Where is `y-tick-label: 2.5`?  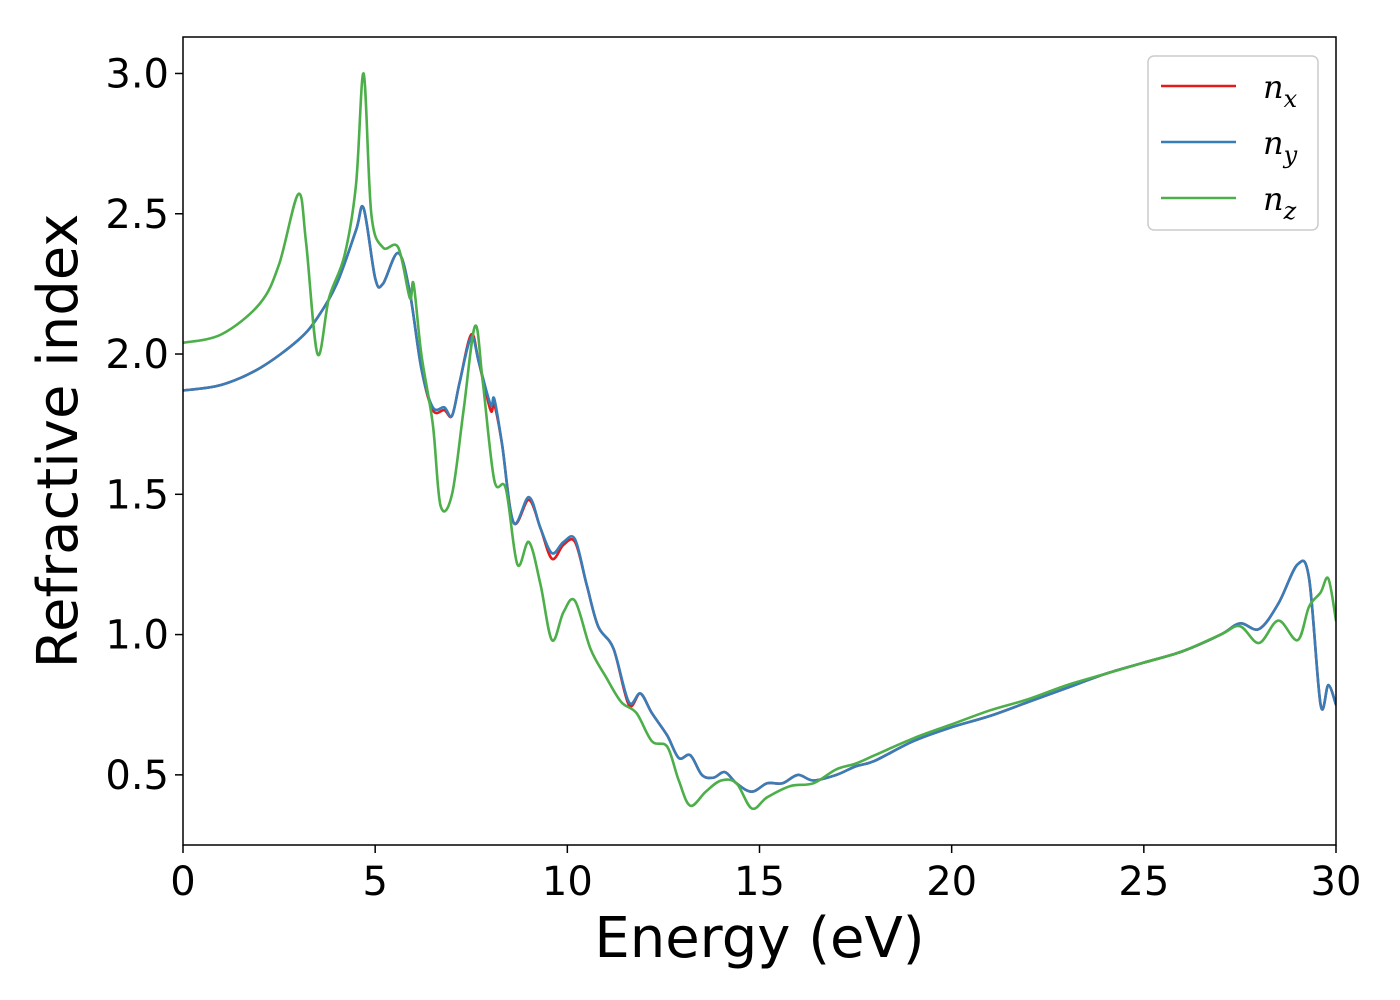 y-tick-label: 2.5 is located at coordinates (137, 215).